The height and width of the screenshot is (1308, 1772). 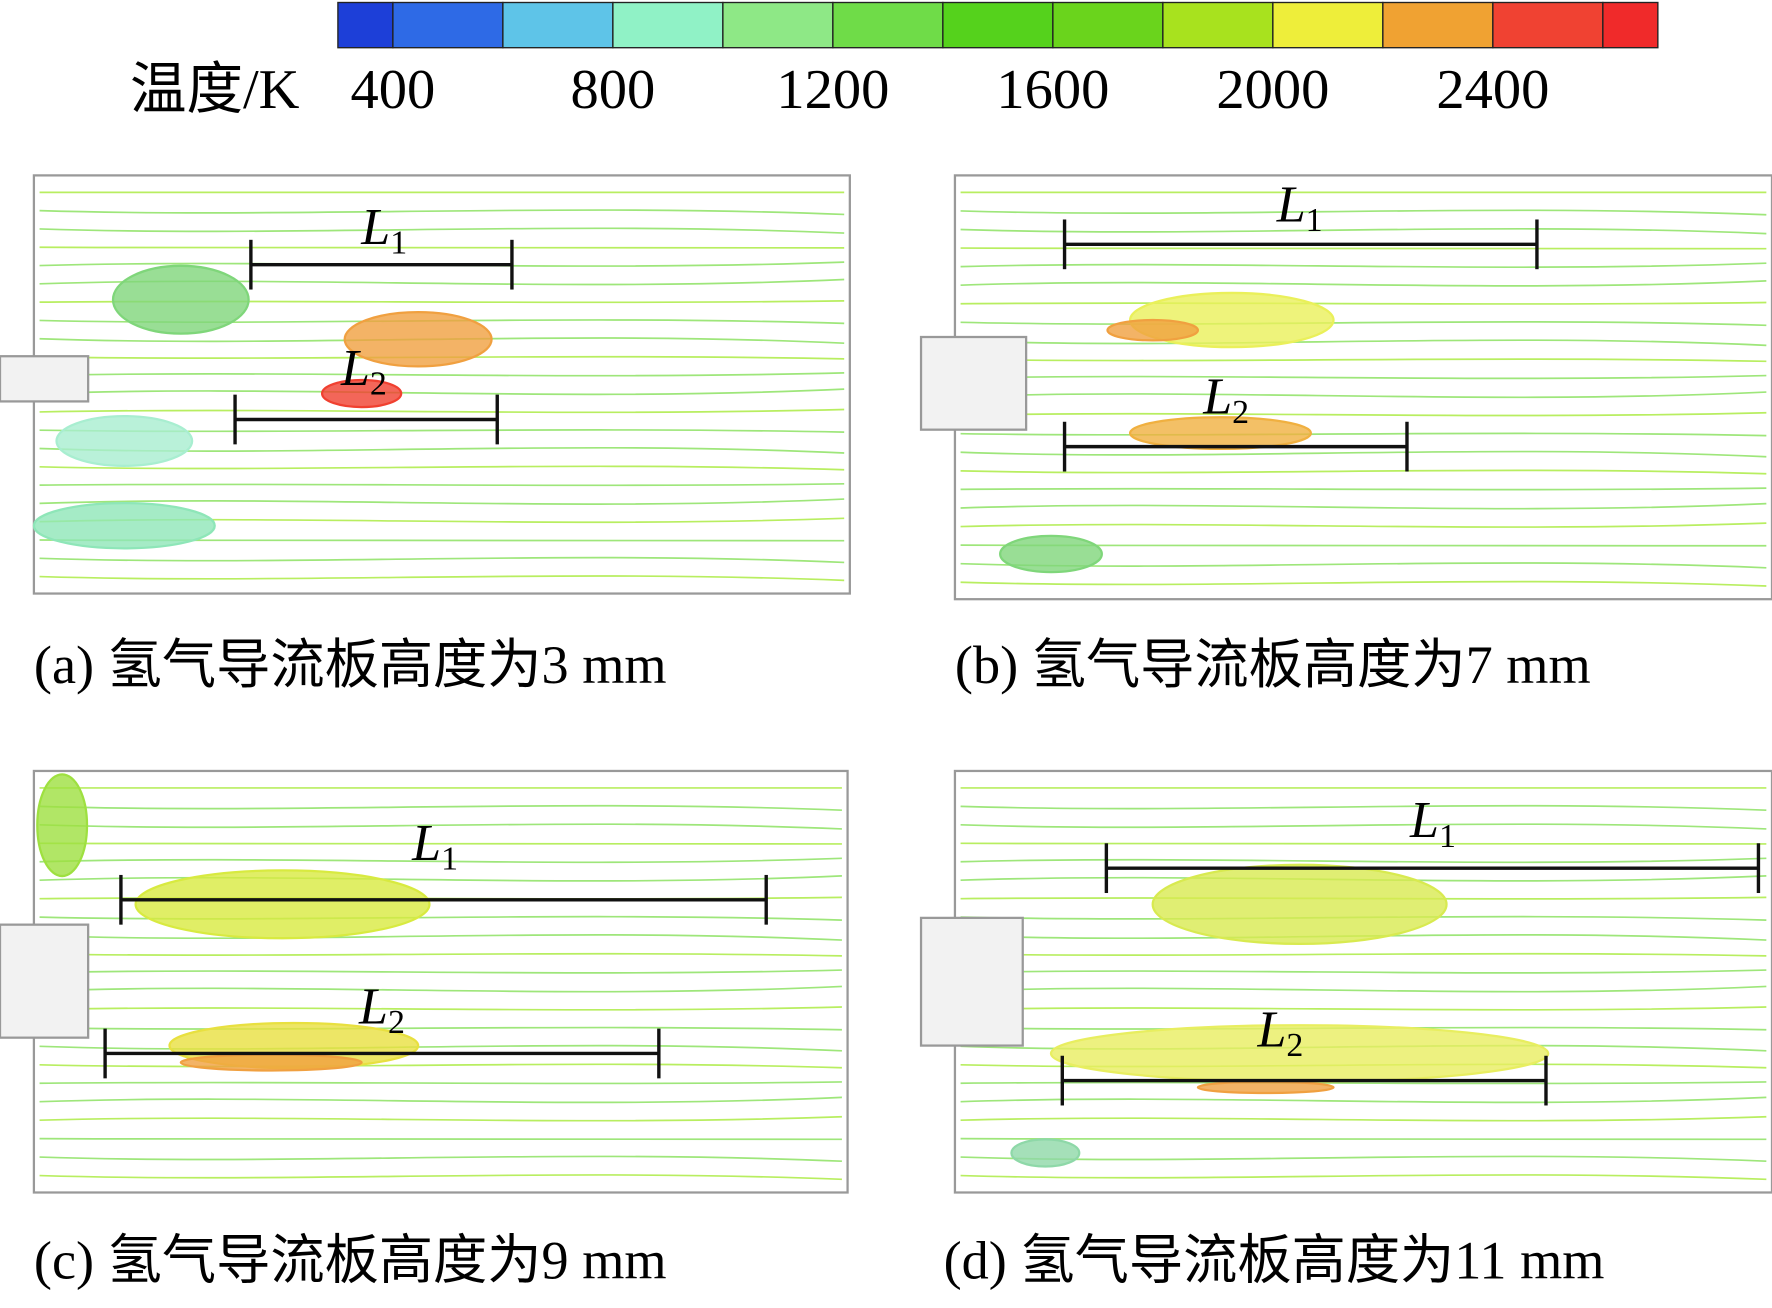 What do you see at coordinates (393, 90) in the screenshot?
I see `colorbar-tick-label: 400` at bounding box center [393, 90].